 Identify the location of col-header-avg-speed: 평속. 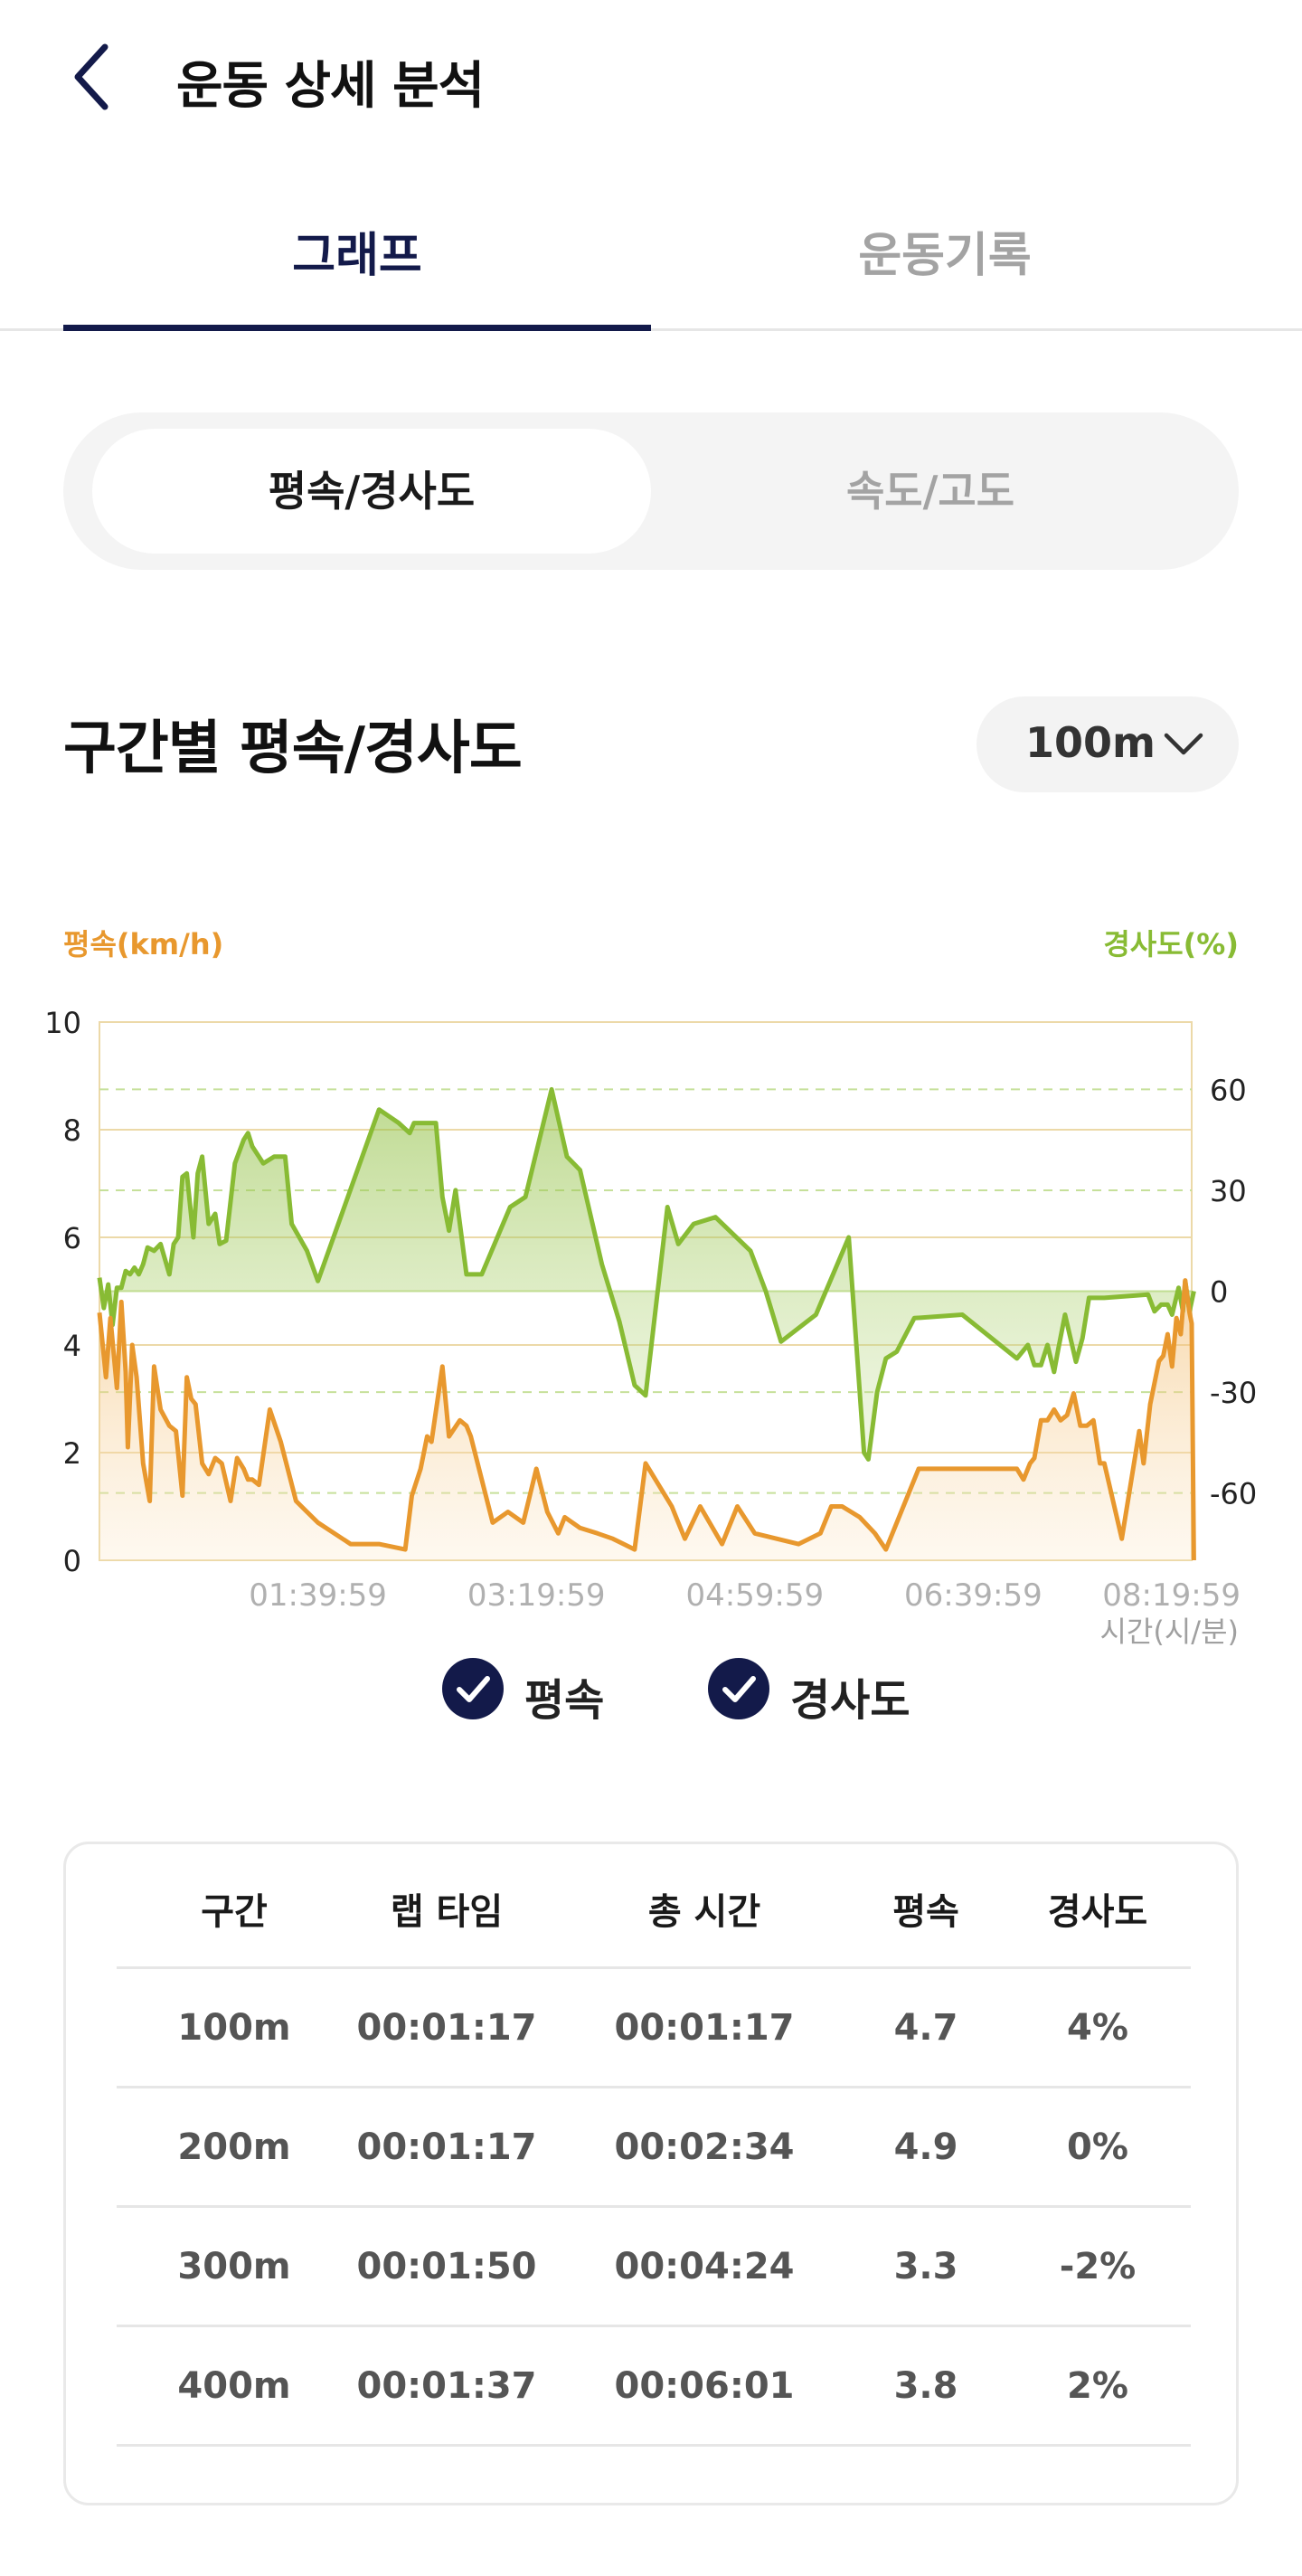
(926, 1912).